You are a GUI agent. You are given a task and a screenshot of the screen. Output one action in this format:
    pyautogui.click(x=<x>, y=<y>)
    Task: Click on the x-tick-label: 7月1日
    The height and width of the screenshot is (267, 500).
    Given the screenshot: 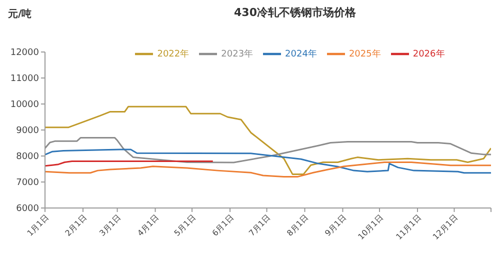 What is the action you would take?
    pyautogui.click(x=259, y=225)
    